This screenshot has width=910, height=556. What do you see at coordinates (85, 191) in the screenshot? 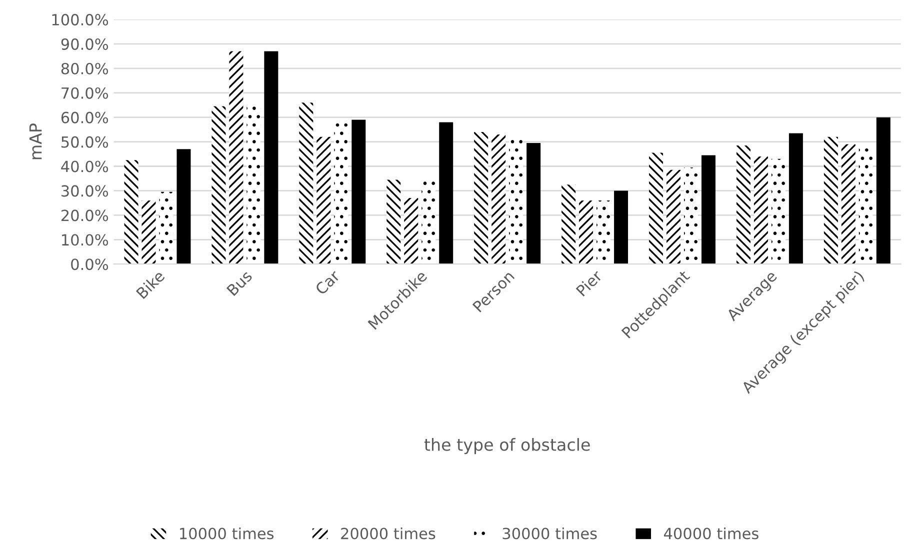
I see `y-tick-label: 30.0%` at bounding box center [85, 191].